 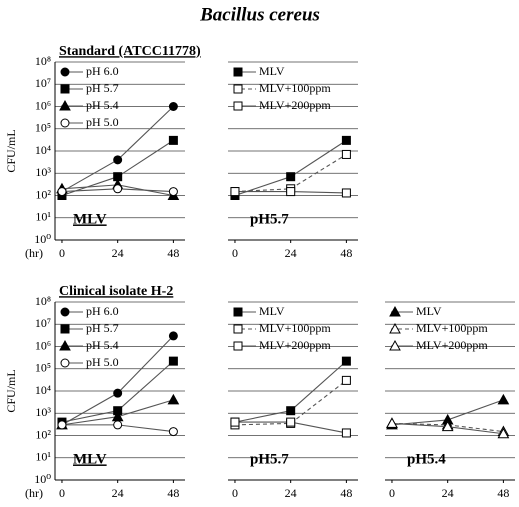 What do you see at coordinates (116, 291) in the screenshot?
I see `section-title: Clinical isolate H-2` at bounding box center [116, 291].